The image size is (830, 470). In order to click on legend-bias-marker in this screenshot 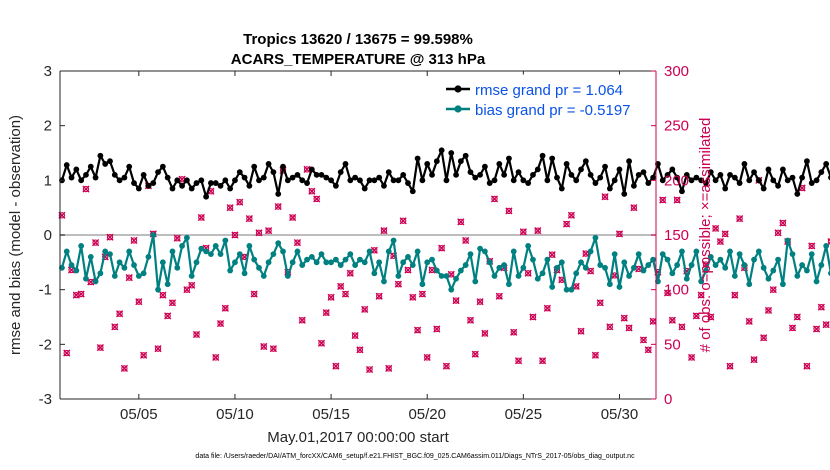, I will do `click(458, 109)`.